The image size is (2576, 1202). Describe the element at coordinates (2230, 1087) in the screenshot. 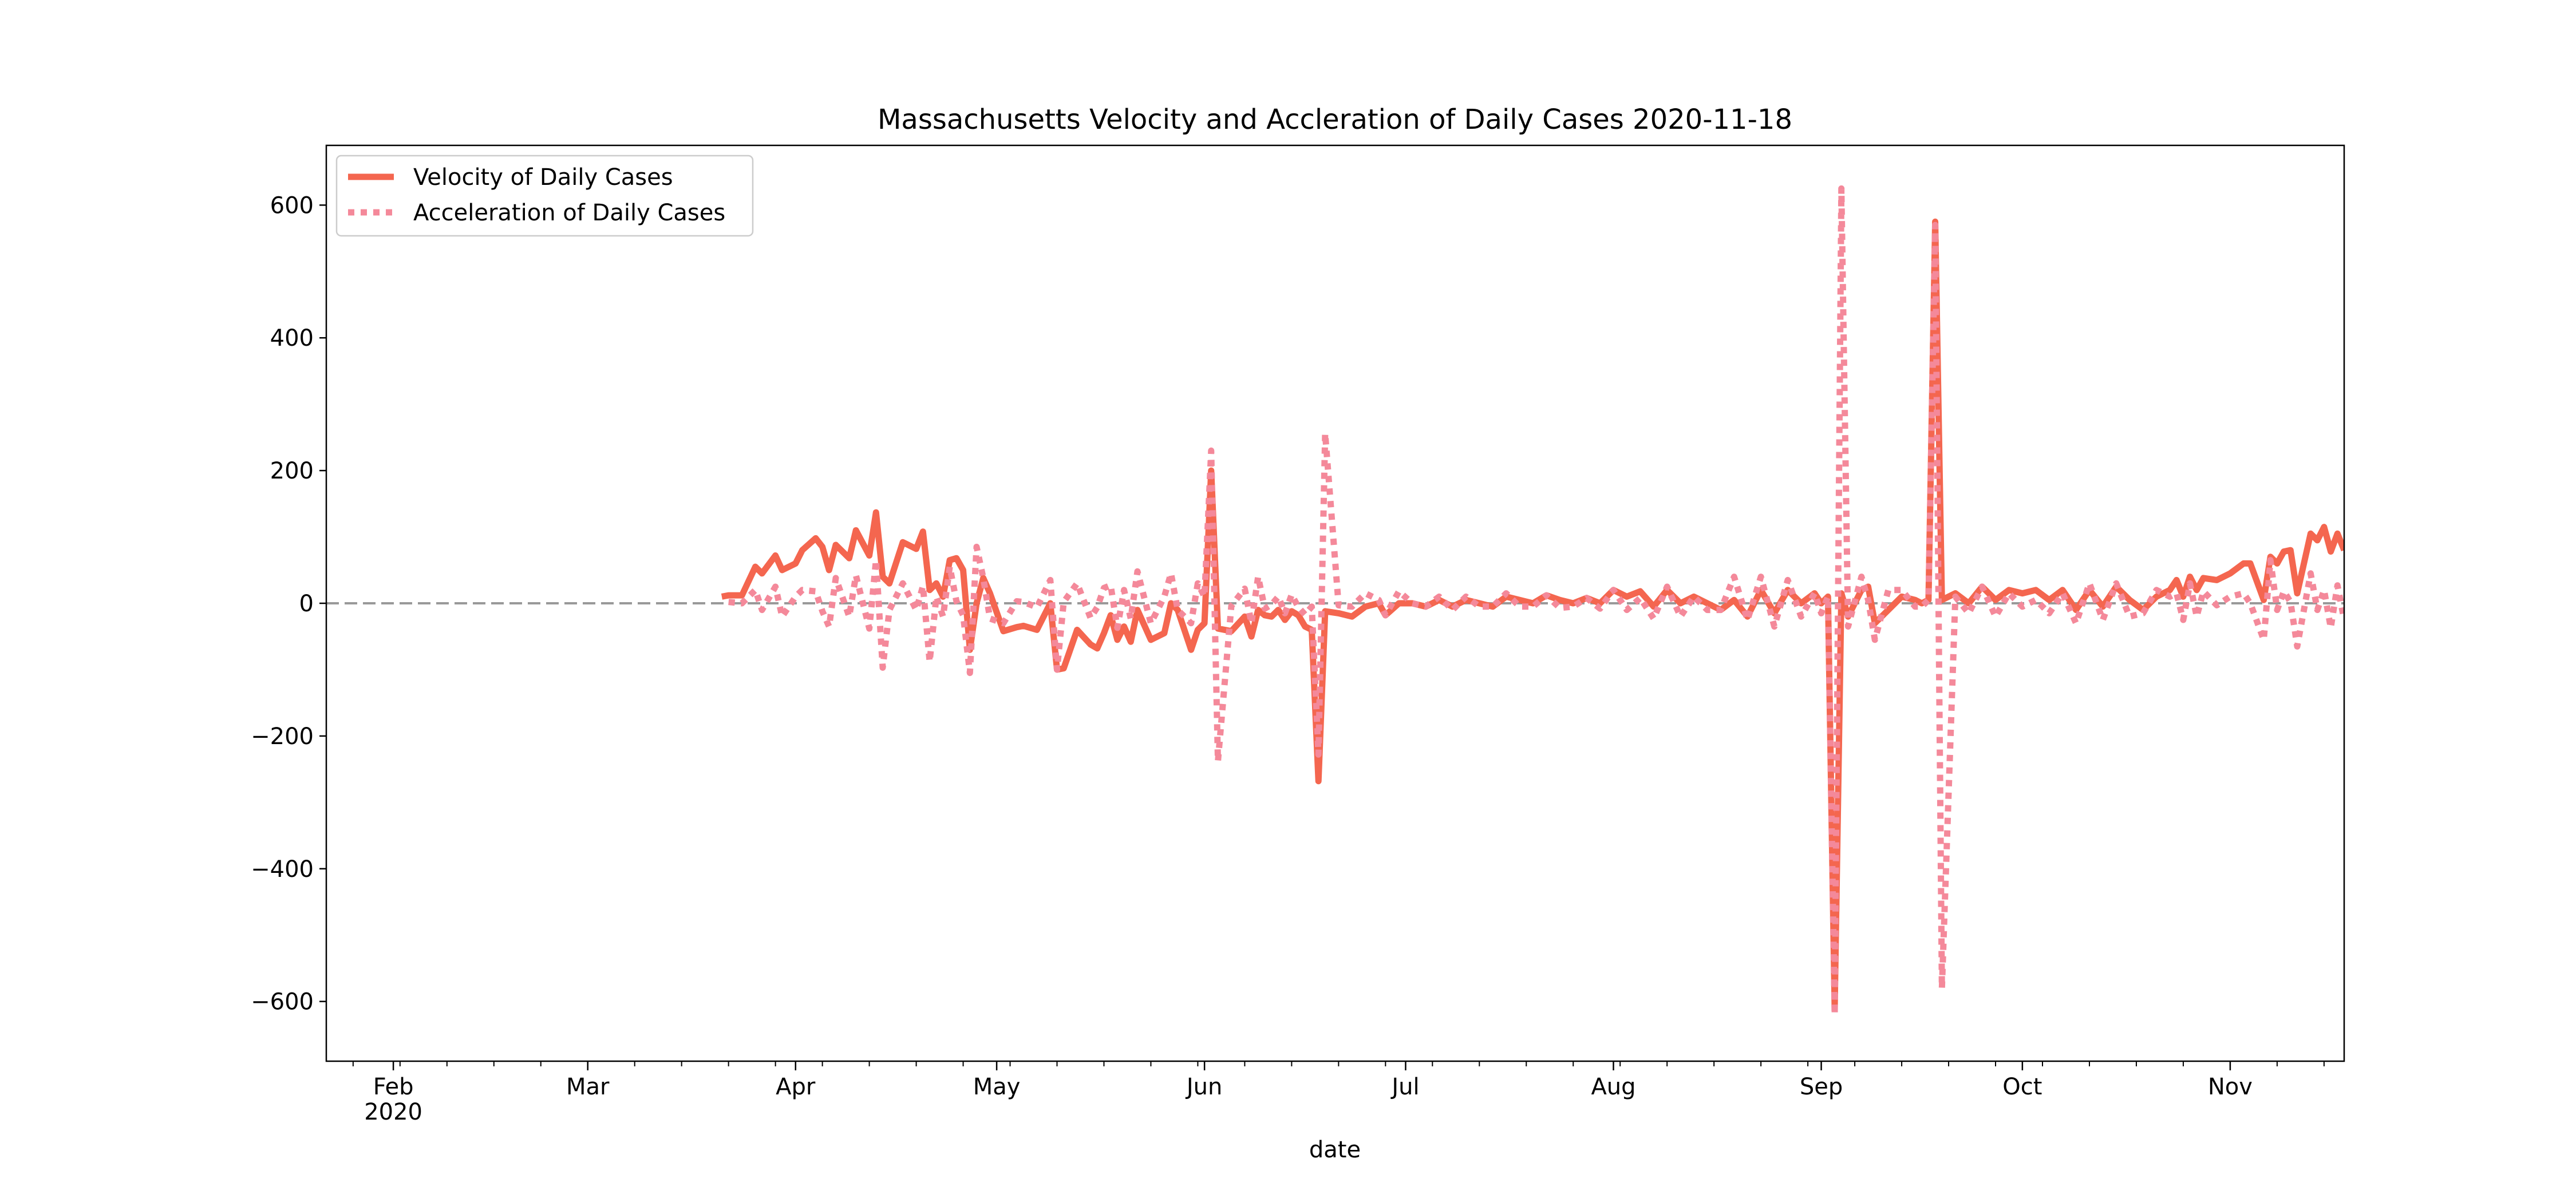

I see `x-tick-label: Nov` at that location.